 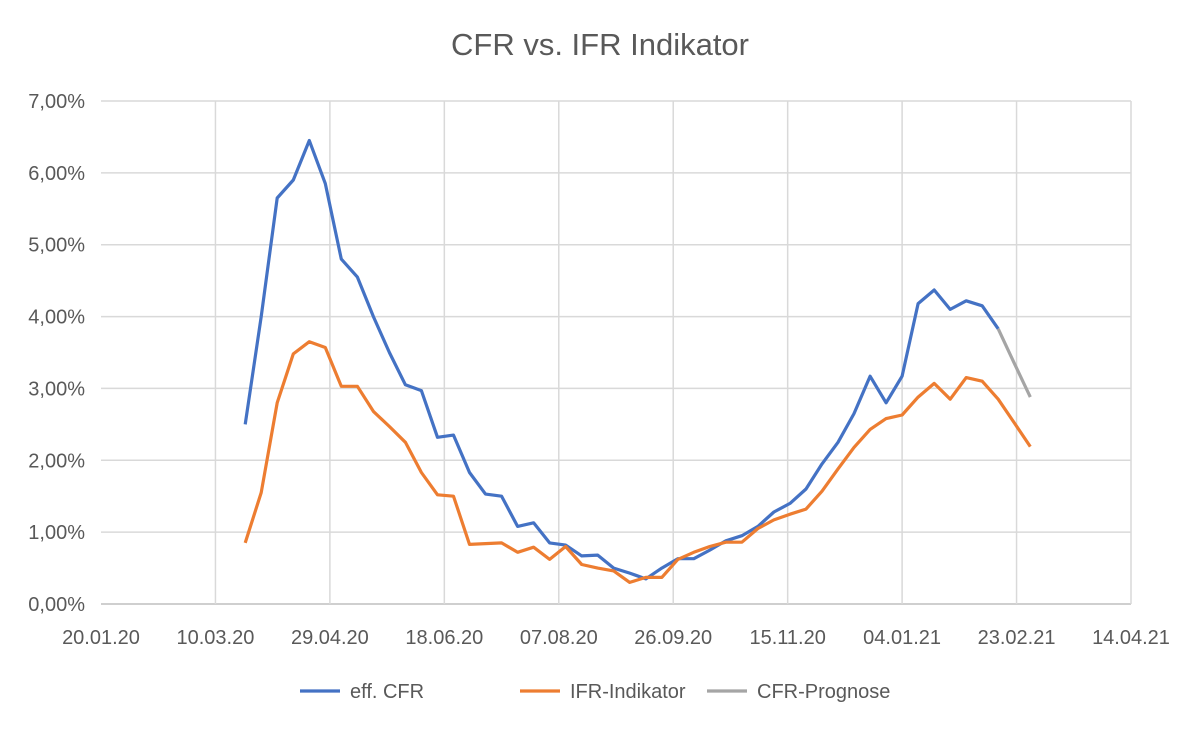 What do you see at coordinates (673, 638) in the screenshot?
I see `x-tick-label: 26.09.20` at bounding box center [673, 638].